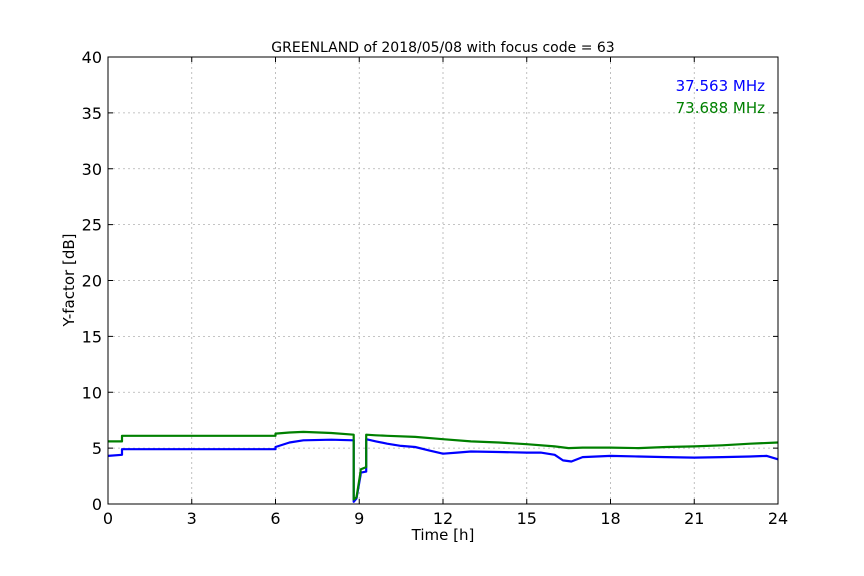  Describe the element at coordinates (92, 225) in the screenshot. I see `y-tick-label: 25` at that location.